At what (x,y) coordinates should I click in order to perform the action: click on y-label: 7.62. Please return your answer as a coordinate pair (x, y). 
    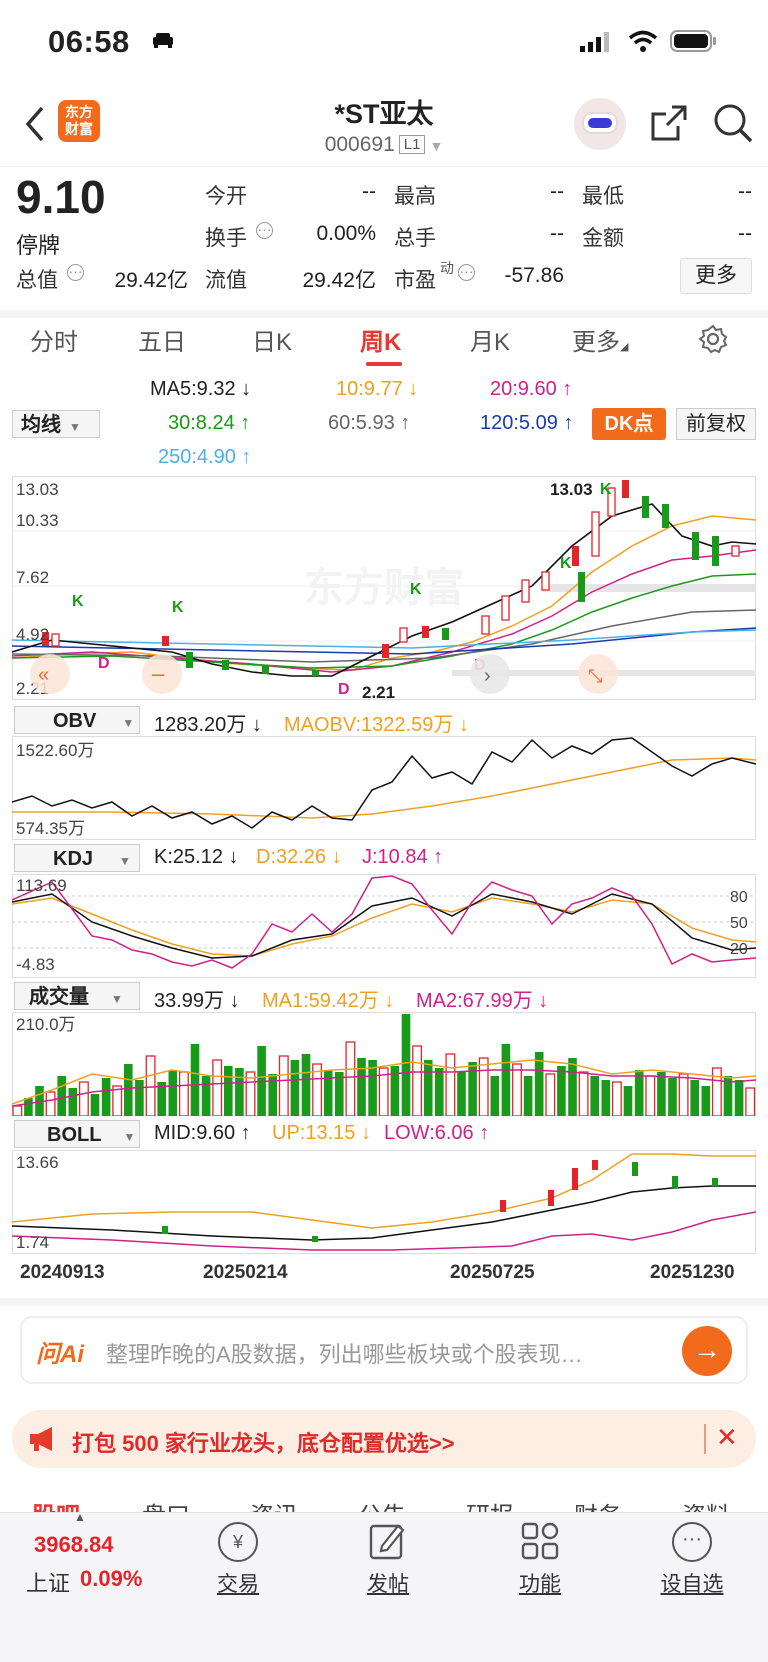
    Looking at the image, I should click on (32, 577).